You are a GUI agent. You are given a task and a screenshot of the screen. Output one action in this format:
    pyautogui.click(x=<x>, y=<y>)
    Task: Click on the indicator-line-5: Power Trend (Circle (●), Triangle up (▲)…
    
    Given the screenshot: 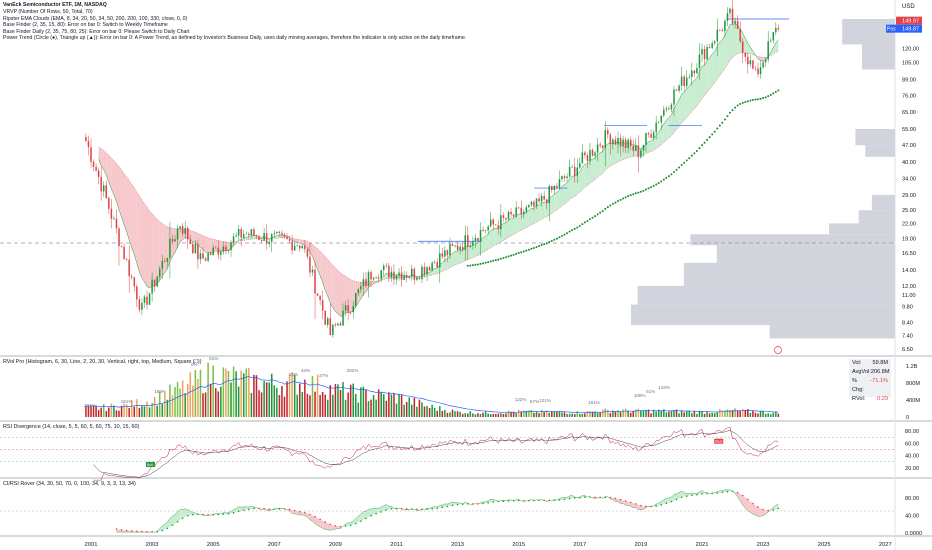 What is the action you would take?
    pyautogui.click(x=235, y=38)
    